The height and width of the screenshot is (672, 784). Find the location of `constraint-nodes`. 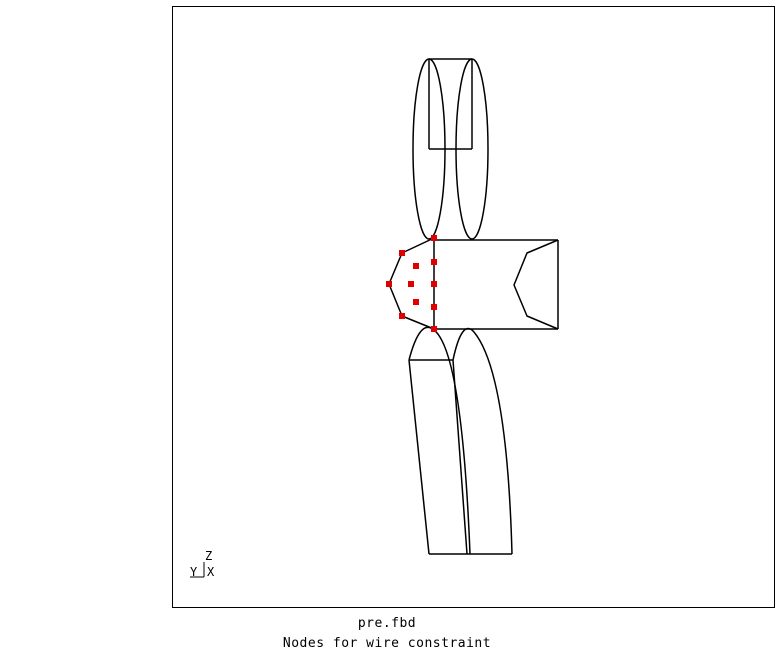

constraint-nodes is located at coordinates (411, 283).